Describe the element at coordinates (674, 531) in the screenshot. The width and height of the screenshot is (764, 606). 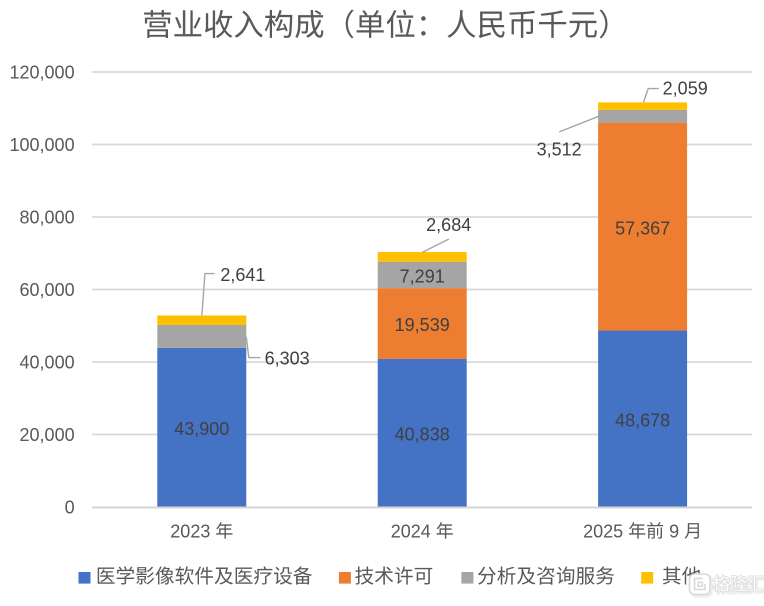
I see `svg-text: 9` at that location.